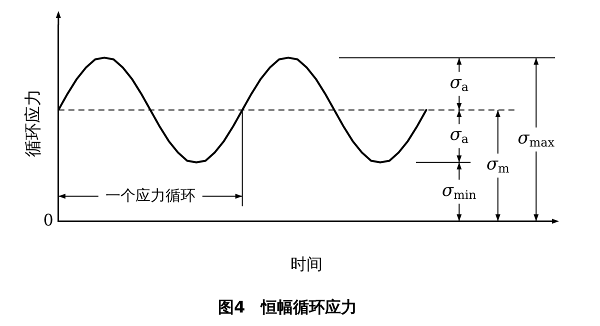 The width and height of the screenshot is (600, 326). Describe the element at coordinates (498, 165) in the screenshot. I see `annotation: σ$_{m}$` at that location.